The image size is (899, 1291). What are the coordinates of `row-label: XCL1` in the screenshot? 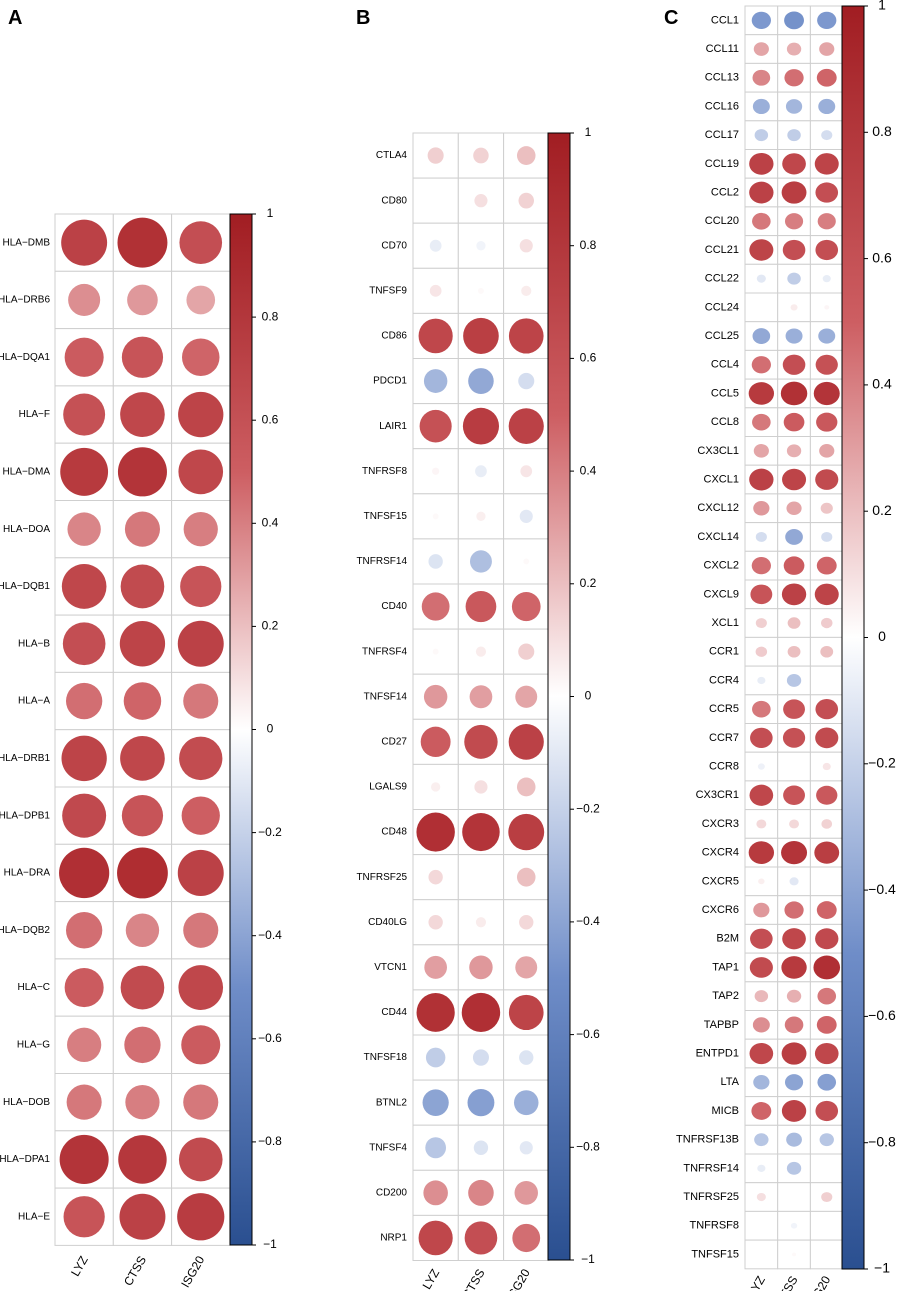 It's located at (725, 623).